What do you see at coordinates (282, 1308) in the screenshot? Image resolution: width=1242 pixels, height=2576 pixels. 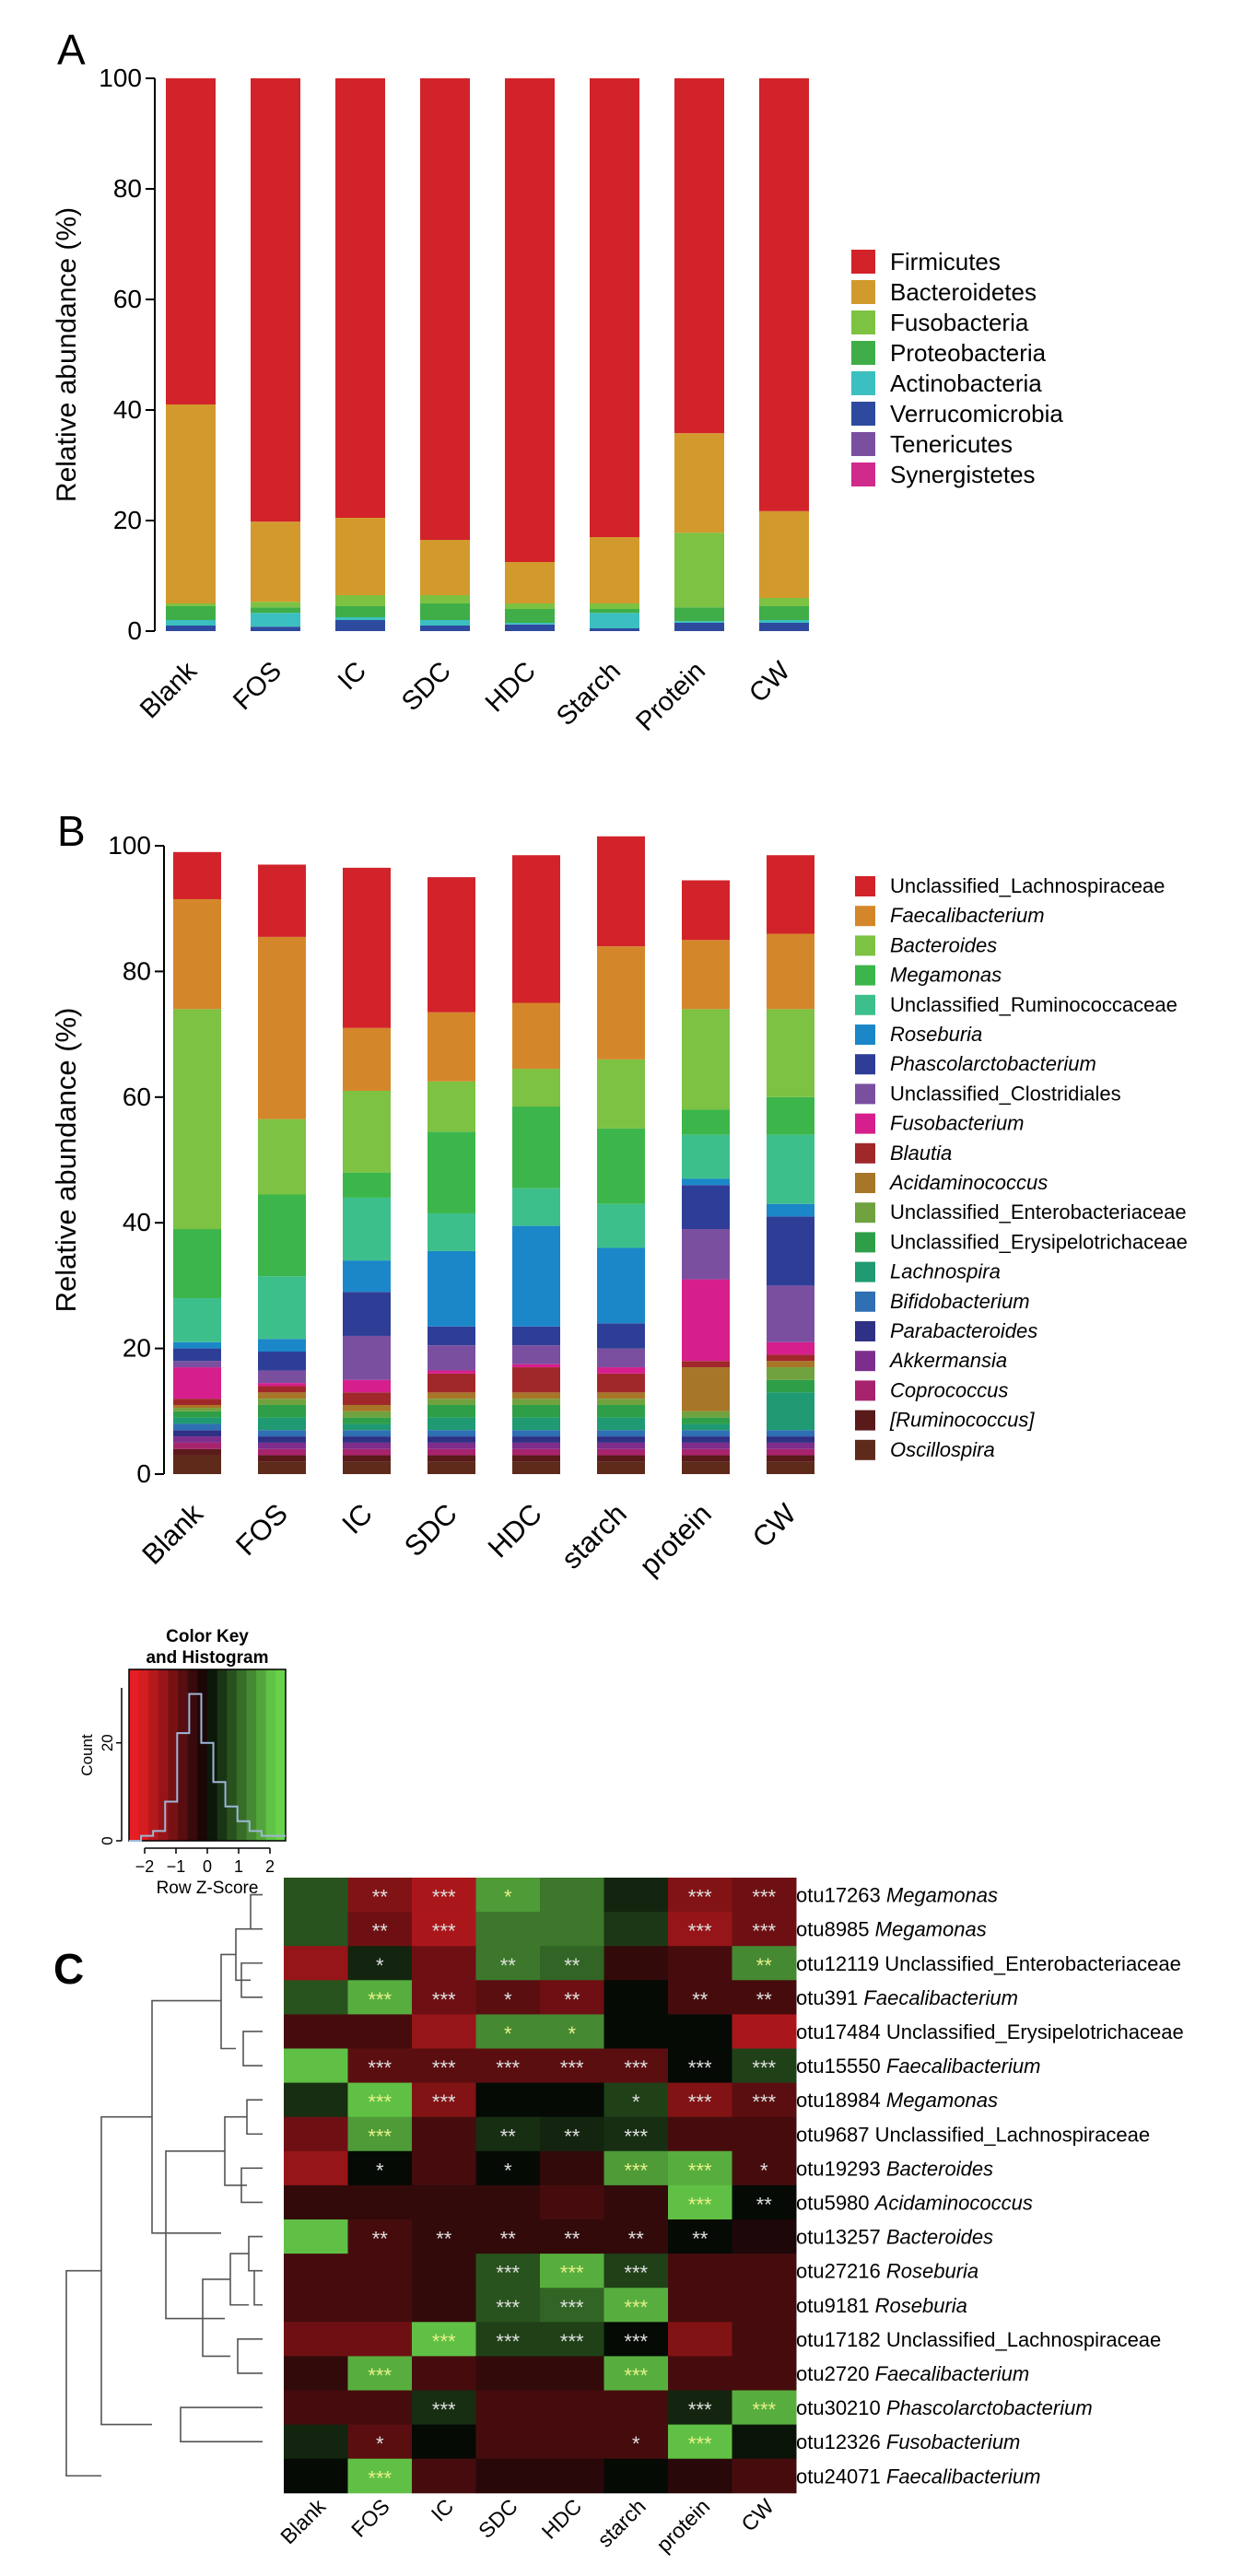 I see `bar-segment-fos-unclassified-ruminococcaceae` at bounding box center [282, 1308].